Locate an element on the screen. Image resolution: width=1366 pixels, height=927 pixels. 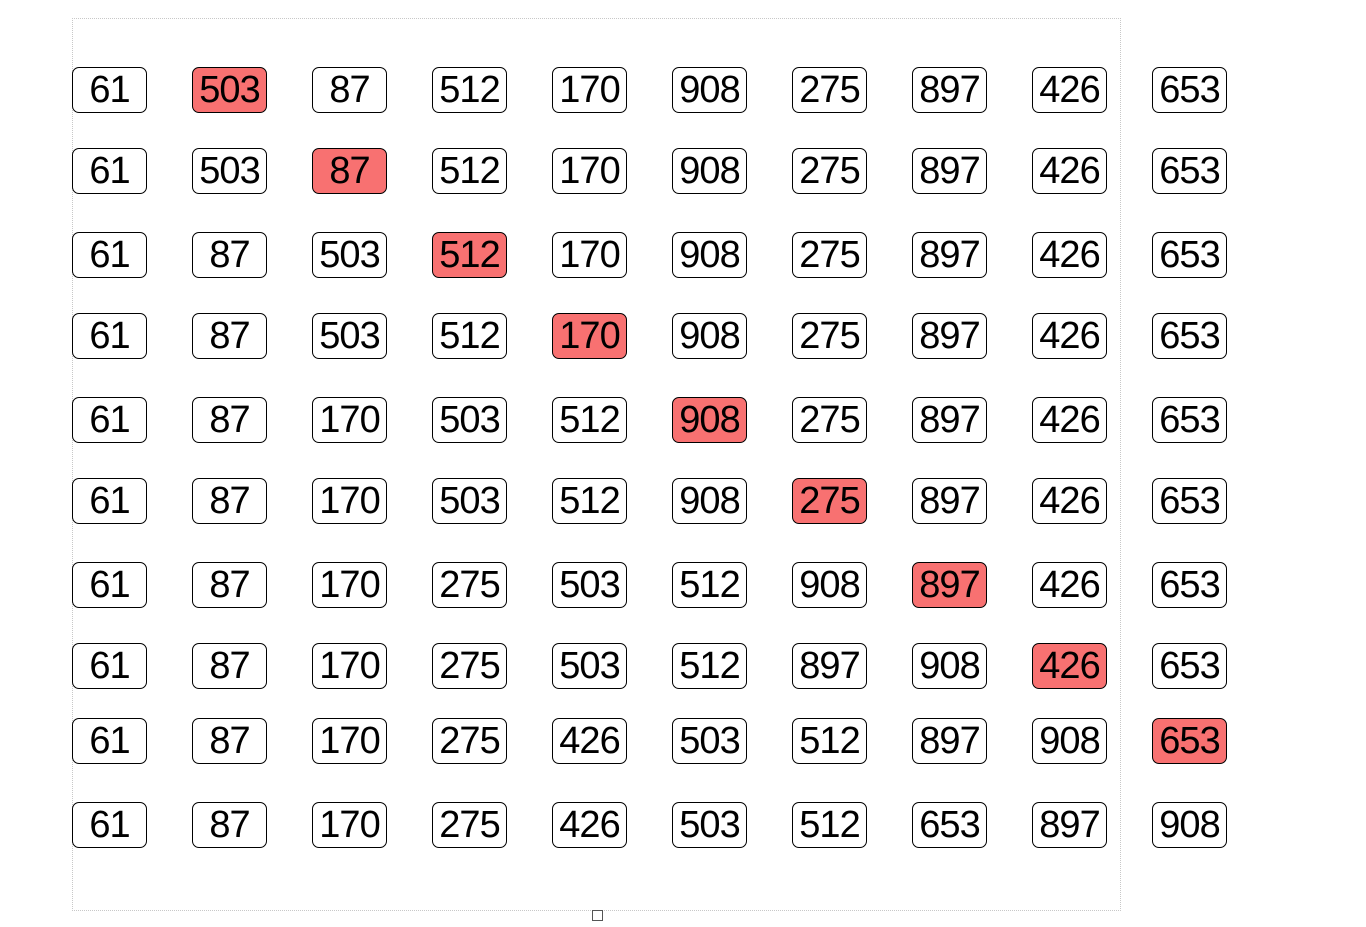
highlighted-value-cell: 426 is located at coordinates (1069, 666).